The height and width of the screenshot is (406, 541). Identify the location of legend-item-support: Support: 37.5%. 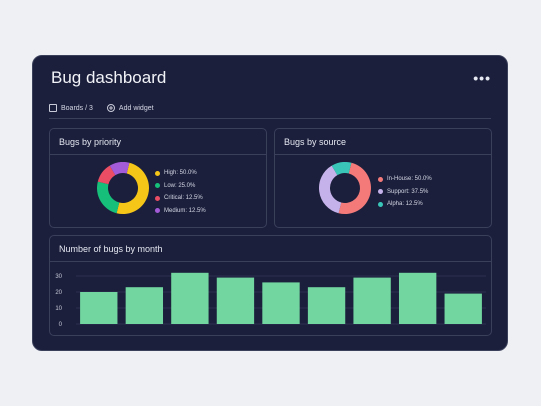
(405, 192).